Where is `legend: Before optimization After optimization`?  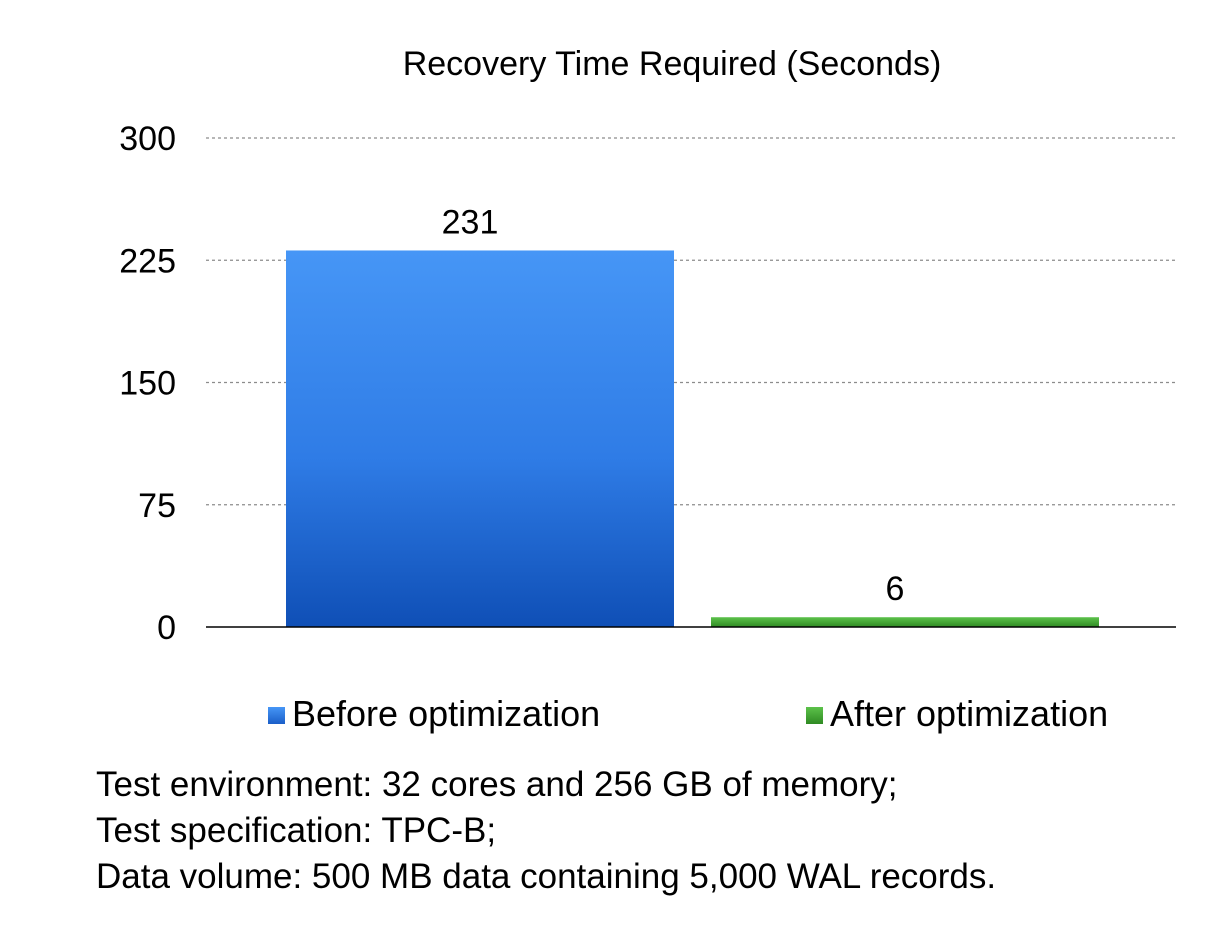 legend: Before optimization After optimization is located at coordinates (688, 713).